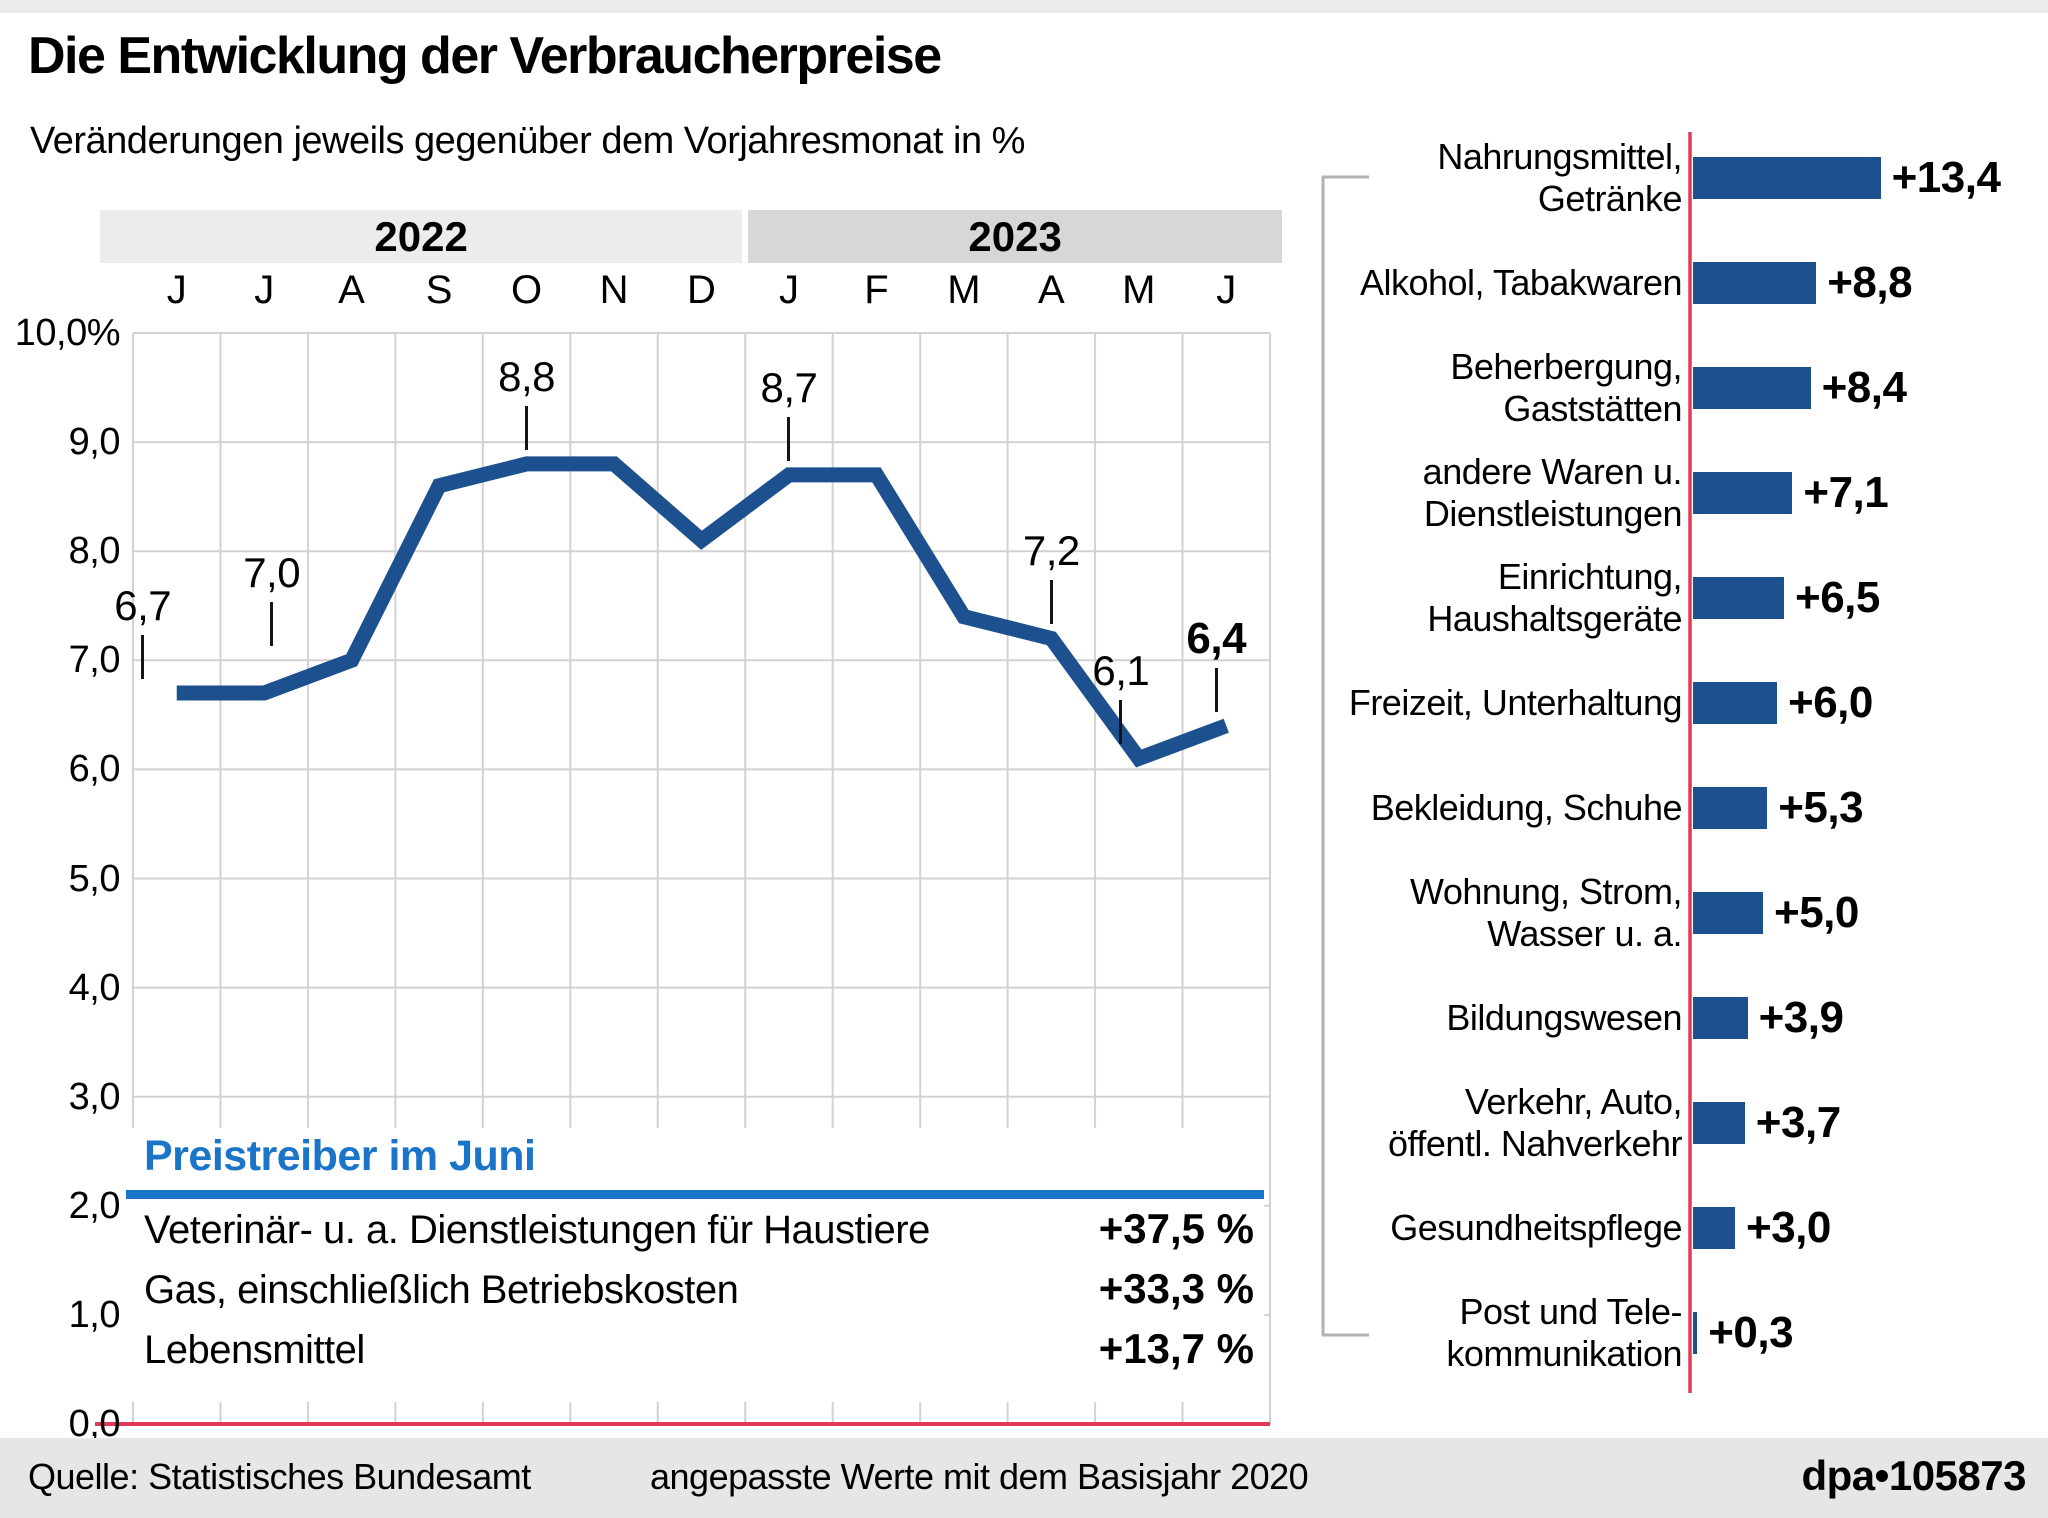 This screenshot has height=1518, width=2048. What do you see at coordinates (701, 290) in the screenshot?
I see `month-label: D` at bounding box center [701, 290].